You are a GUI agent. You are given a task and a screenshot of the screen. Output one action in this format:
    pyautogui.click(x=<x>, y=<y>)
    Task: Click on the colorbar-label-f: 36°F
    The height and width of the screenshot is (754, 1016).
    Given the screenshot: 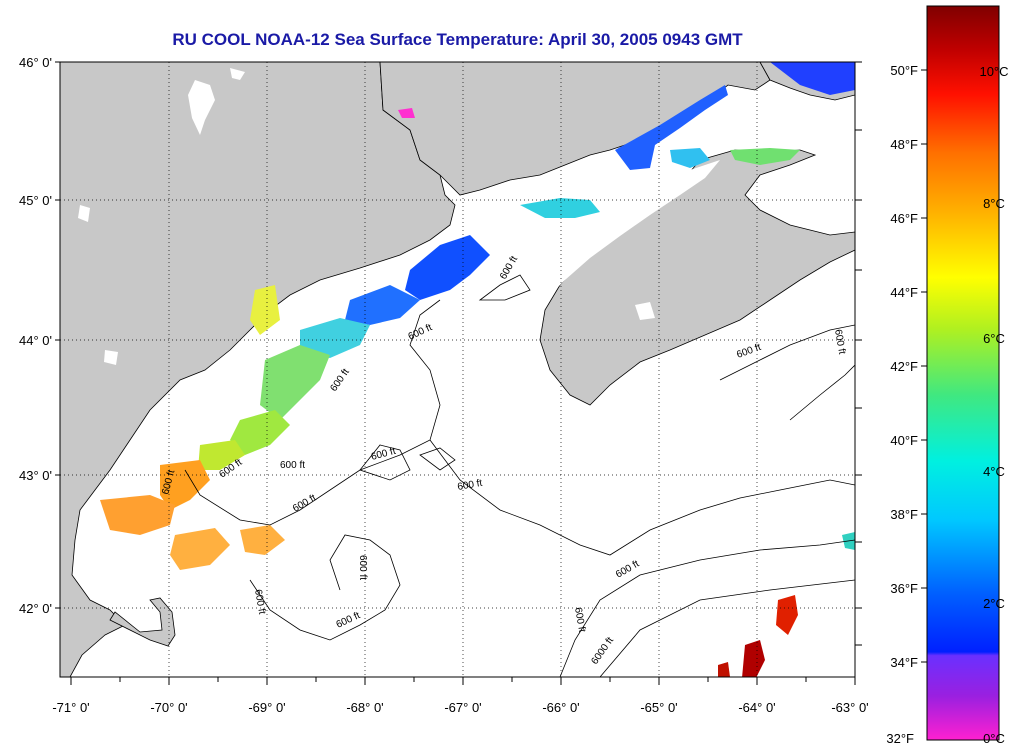 What is the action you would take?
    pyautogui.click(x=904, y=588)
    